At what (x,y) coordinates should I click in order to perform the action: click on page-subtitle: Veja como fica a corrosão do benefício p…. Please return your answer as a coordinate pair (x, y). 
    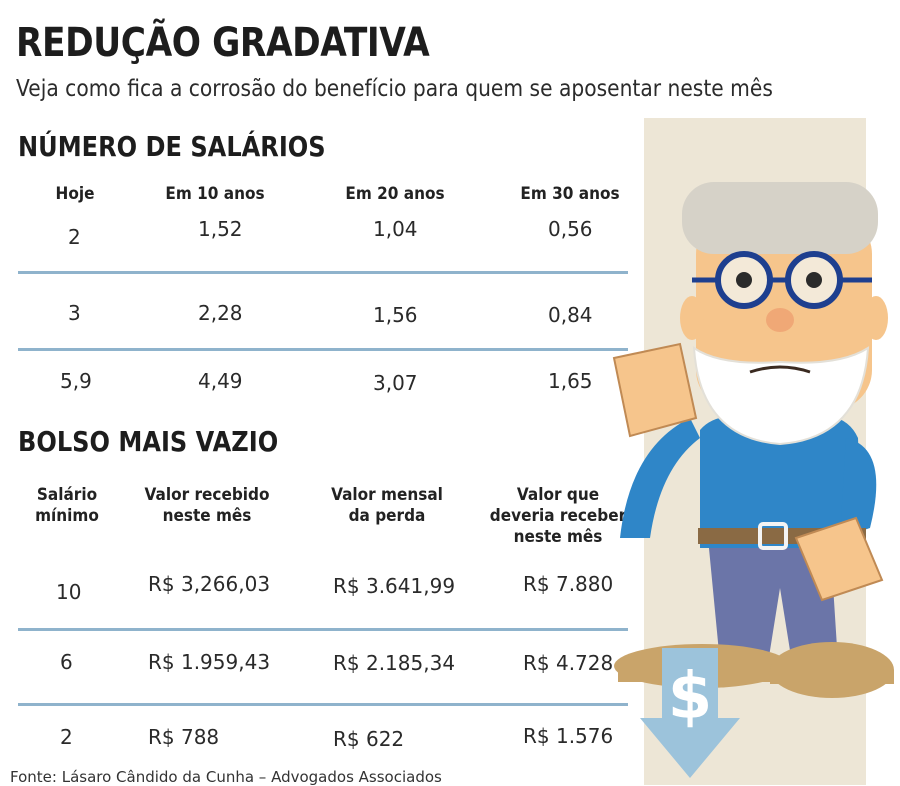
    Looking at the image, I should click on (394, 89).